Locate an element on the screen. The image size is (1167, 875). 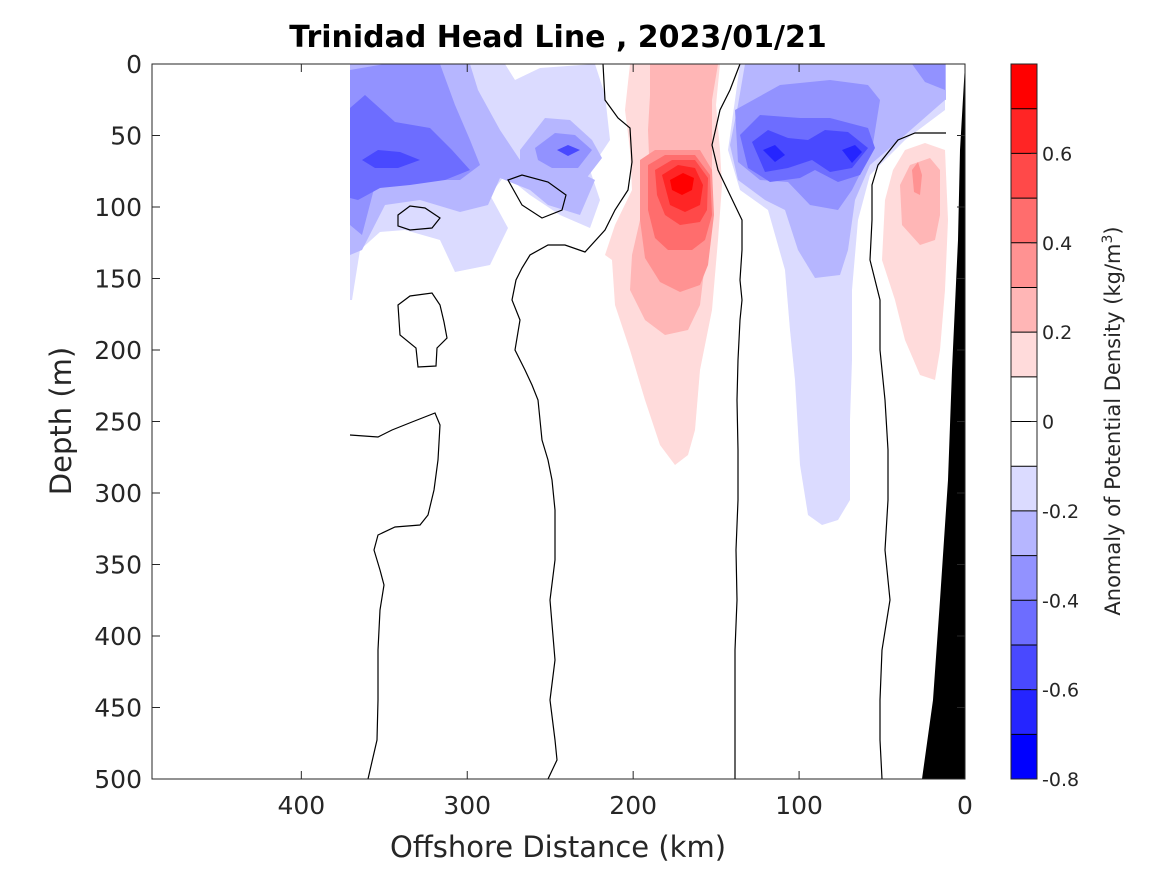
contour-neg-0.5-nearshore is located at coordinates (810, 151).